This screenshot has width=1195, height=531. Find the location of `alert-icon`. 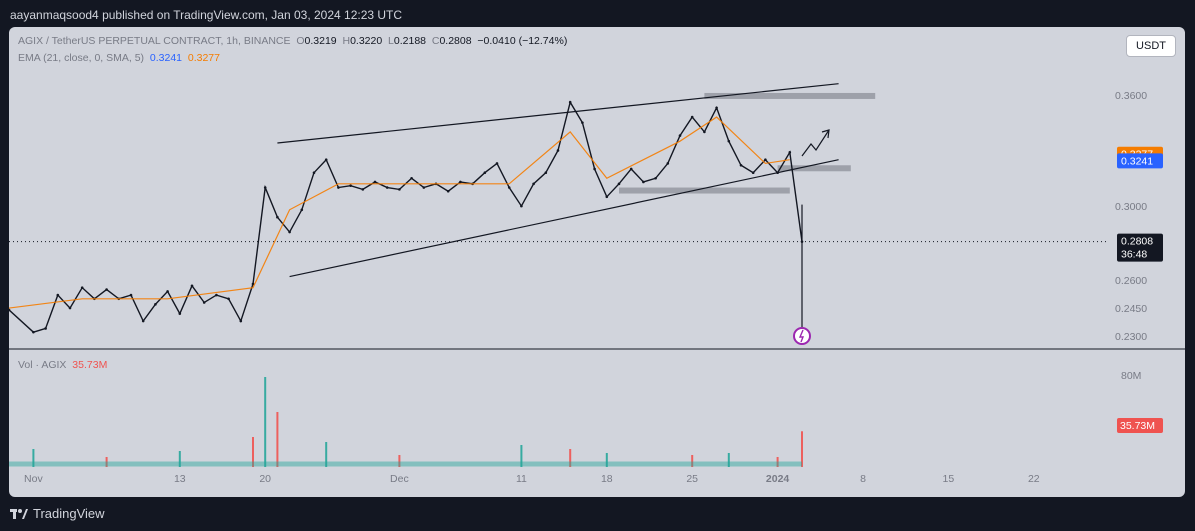

alert-icon is located at coordinates (802, 336).